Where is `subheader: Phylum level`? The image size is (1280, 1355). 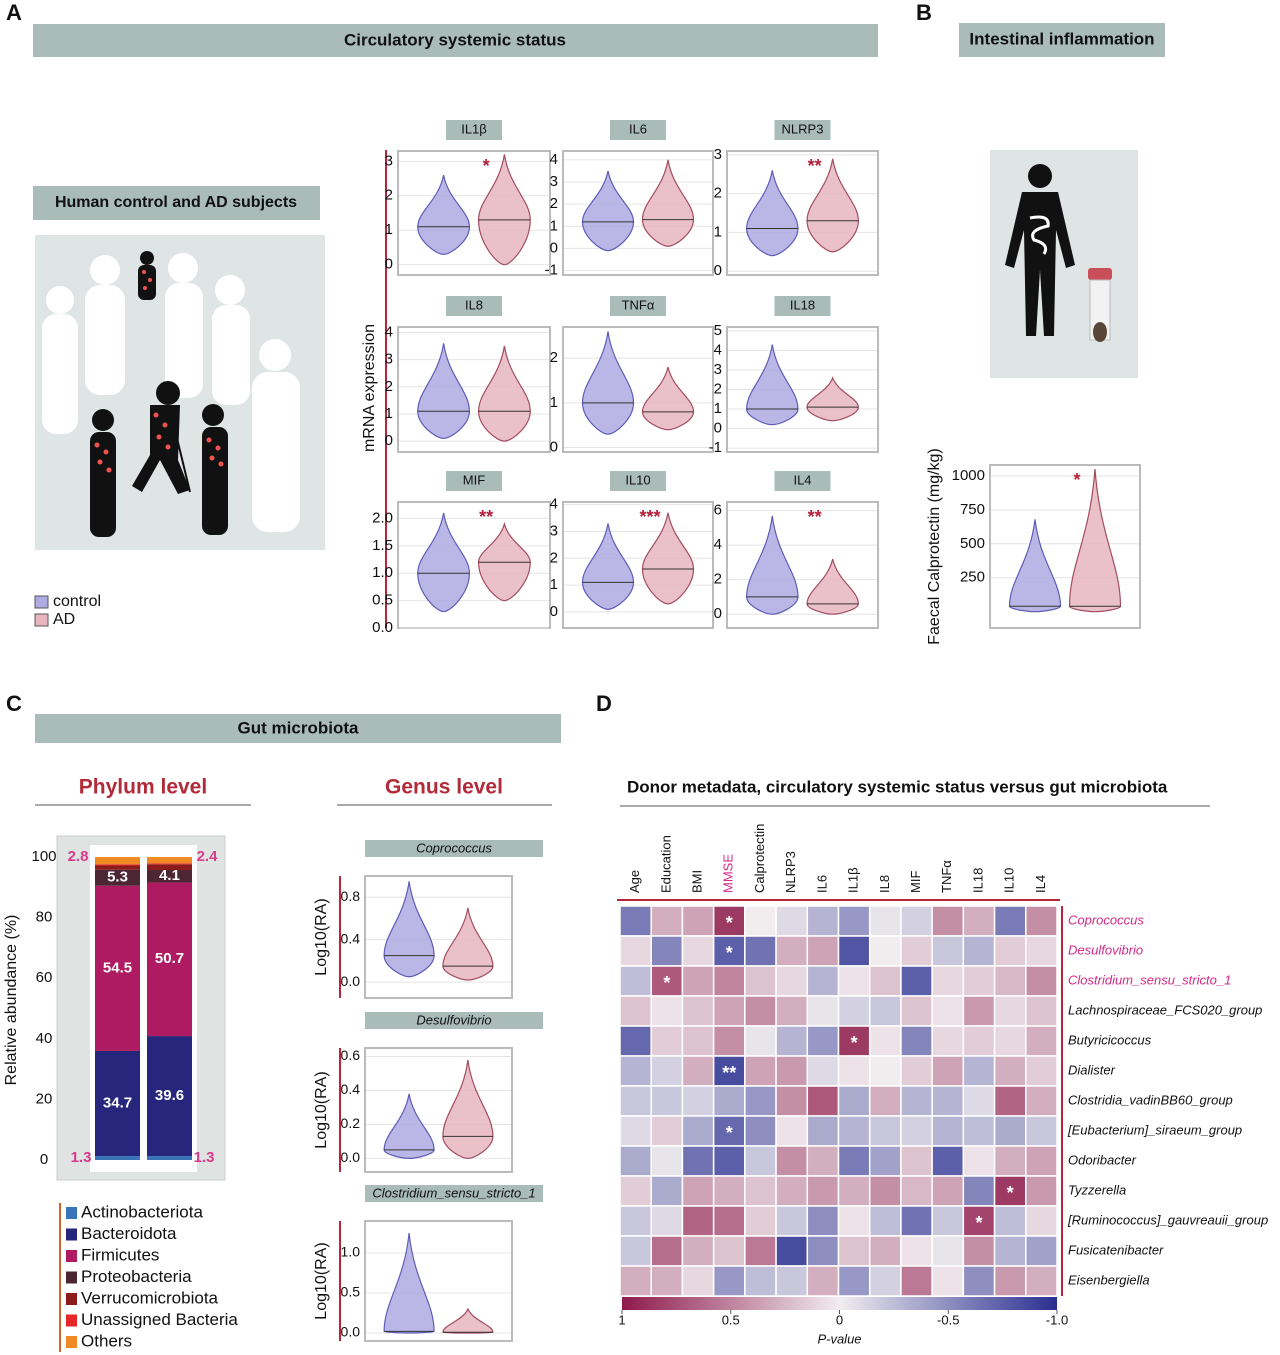
subheader: Phylum level is located at coordinates (143, 787).